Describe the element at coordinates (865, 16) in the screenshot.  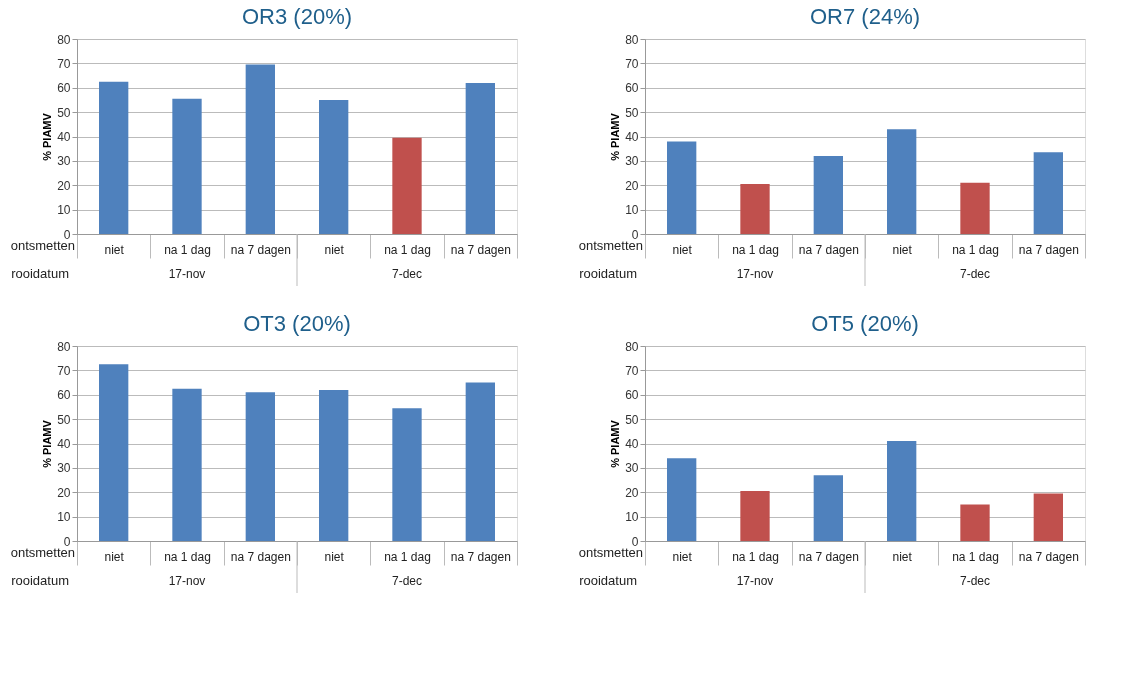
I see `chart-title: OR7 (24%)` at that location.